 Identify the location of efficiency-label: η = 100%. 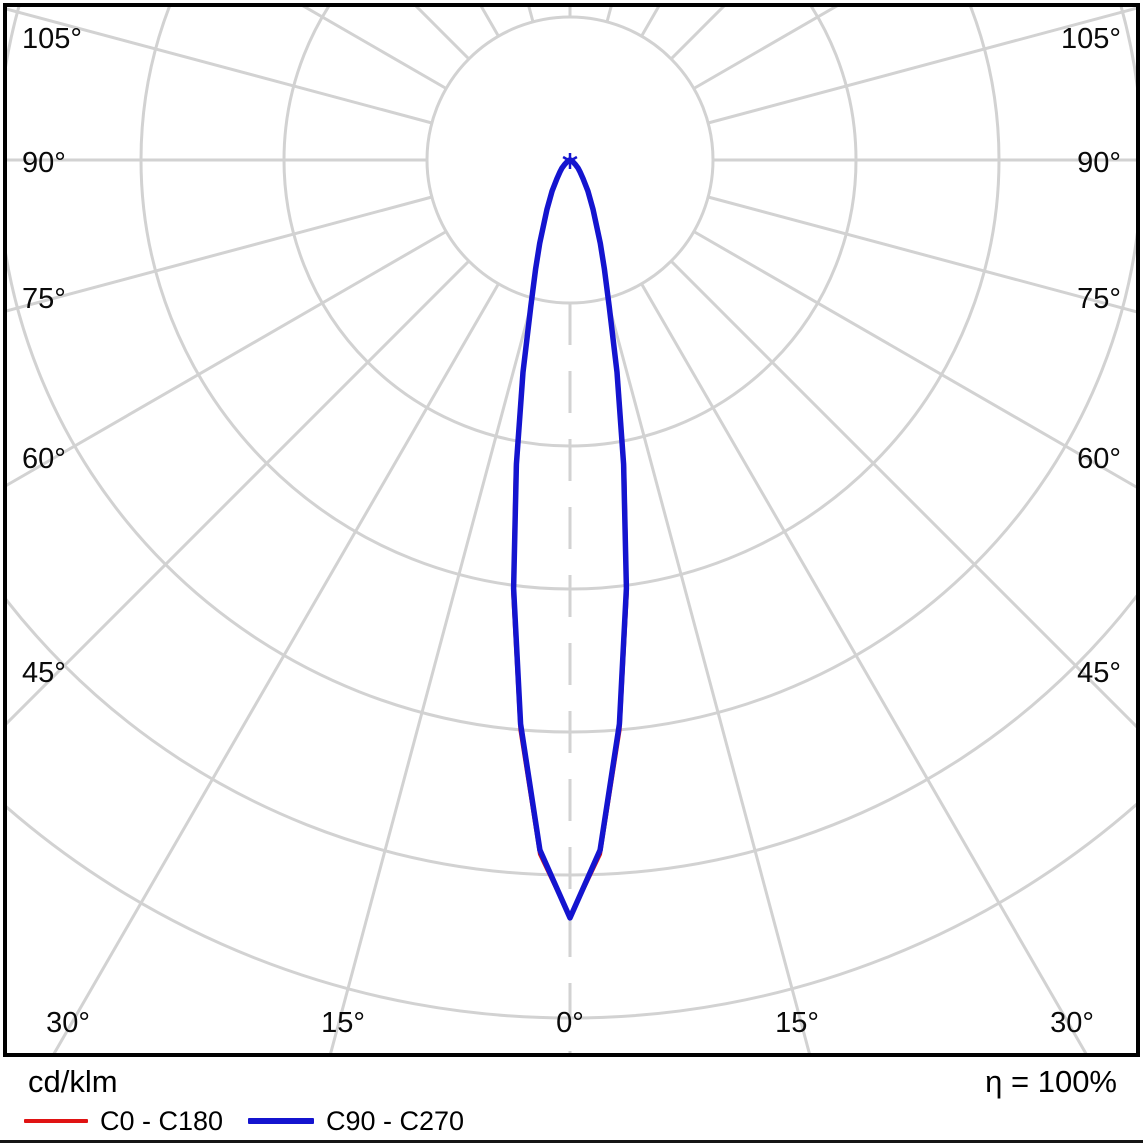
(1051, 1081).